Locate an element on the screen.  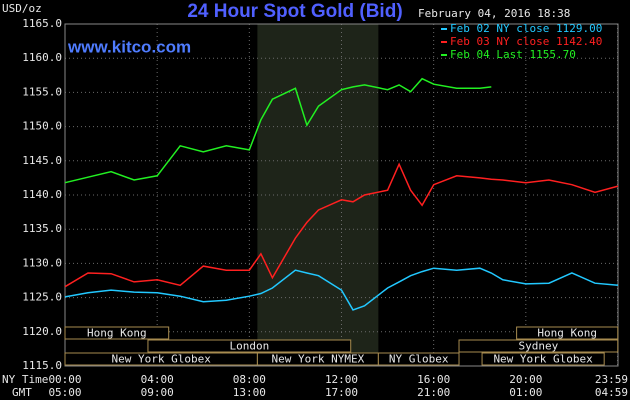
y-tick-label: 1165.0 is located at coordinates (42, 23).